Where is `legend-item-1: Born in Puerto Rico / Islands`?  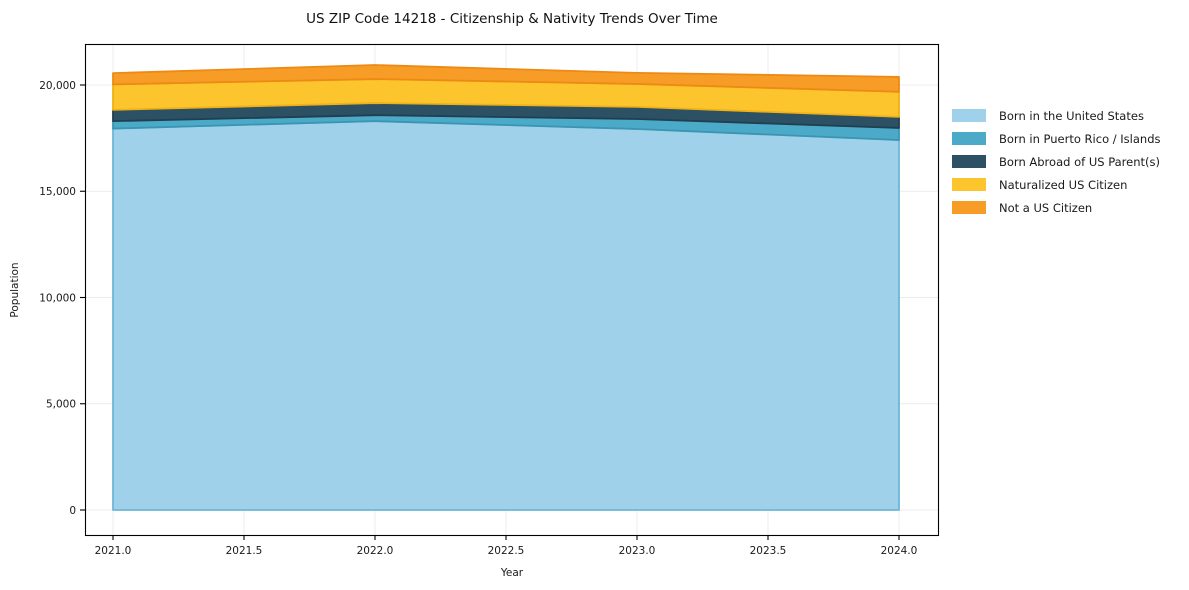 legend-item-1: Born in Puerto Rico / Islands is located at coordinates (1056, 138).